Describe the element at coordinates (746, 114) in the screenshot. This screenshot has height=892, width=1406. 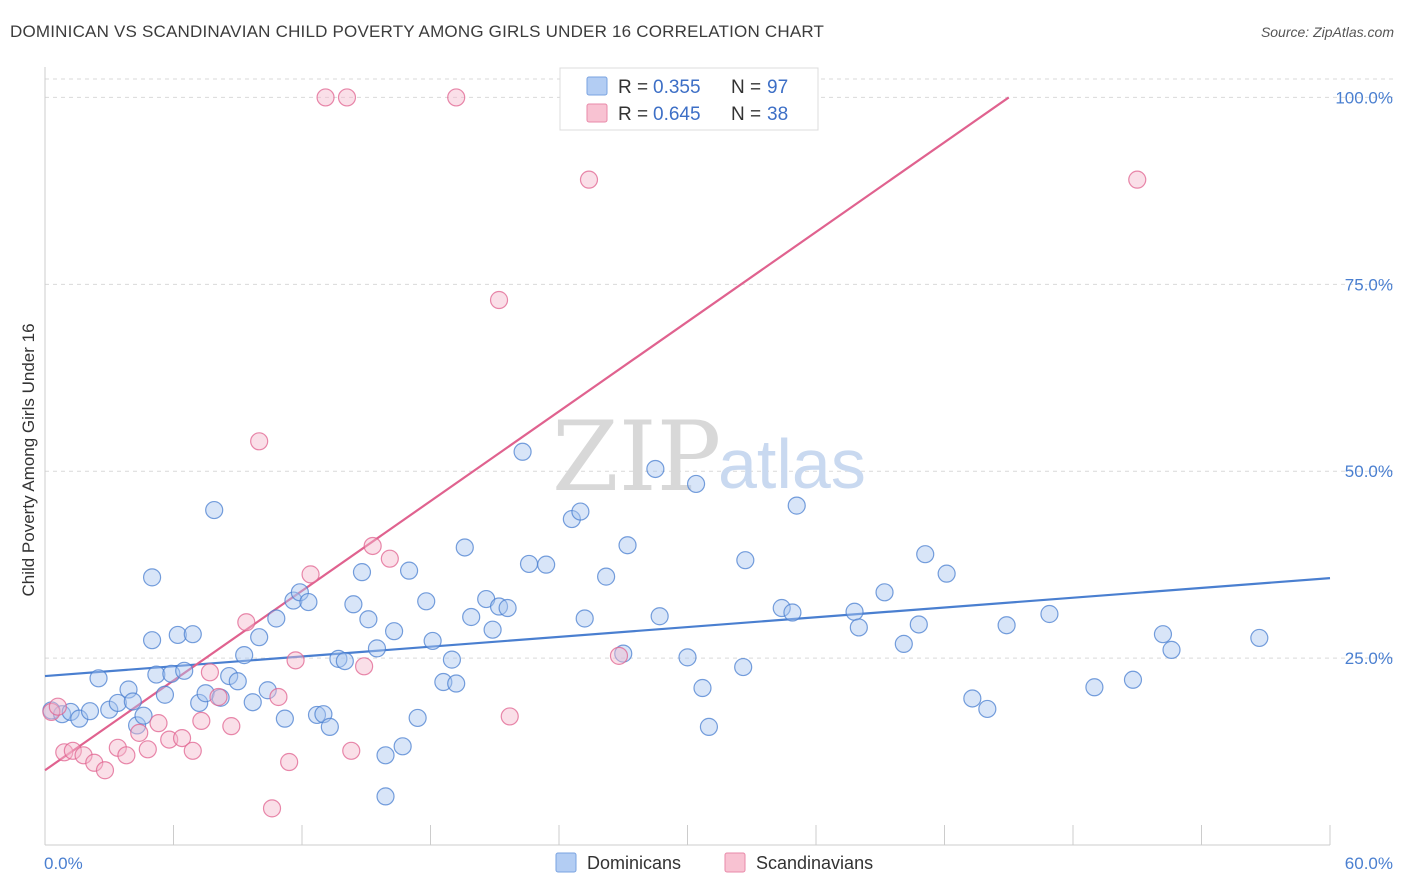
I see `legend-n-label-2: N =` at that location.